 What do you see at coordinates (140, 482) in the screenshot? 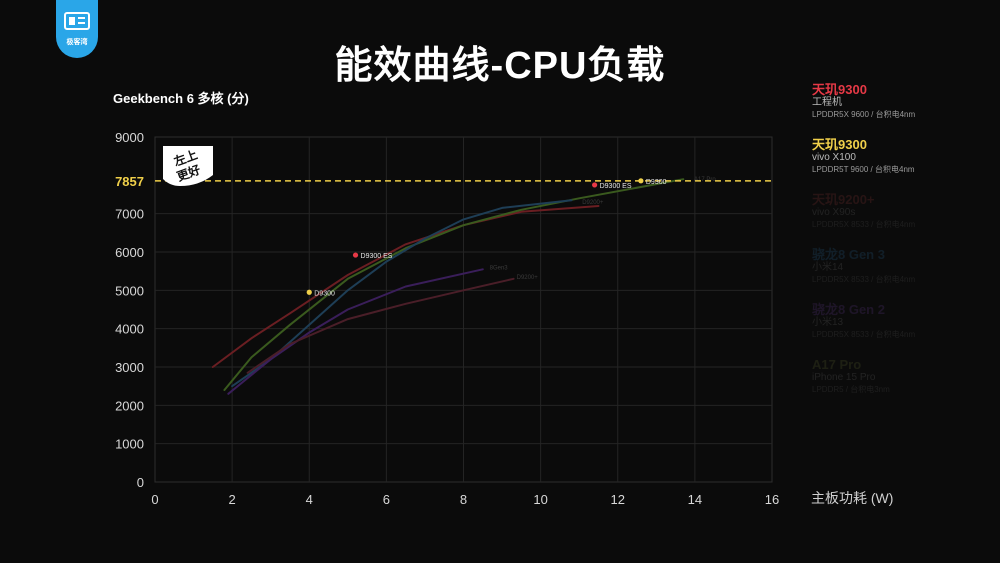
I see `y-tick-label: 0` at bounding box center [140, 482].